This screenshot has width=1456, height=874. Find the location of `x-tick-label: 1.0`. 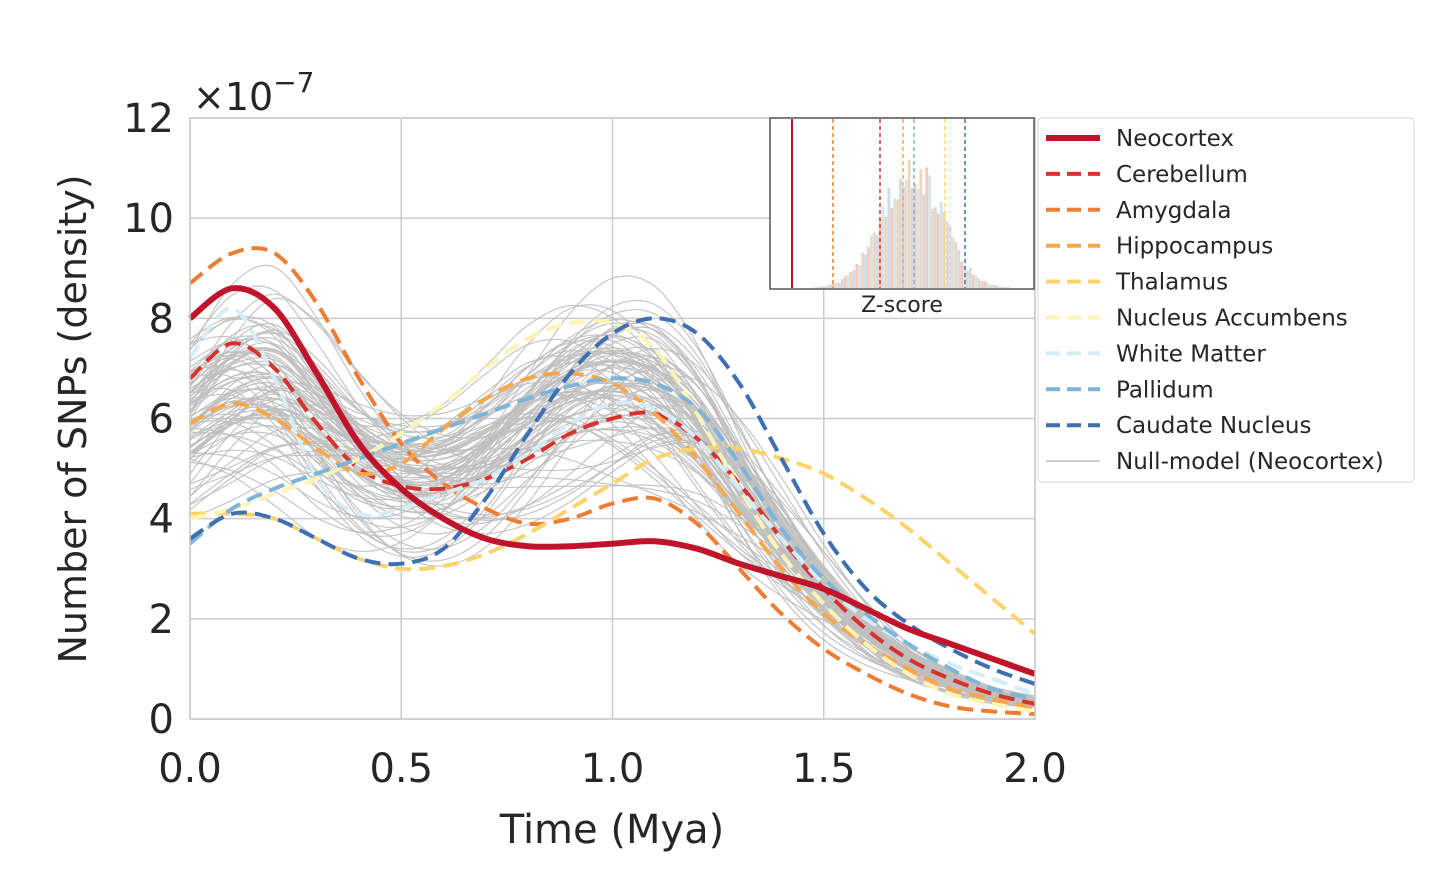

x-tick-label: 1.0 is located at coordinates (613, 769).